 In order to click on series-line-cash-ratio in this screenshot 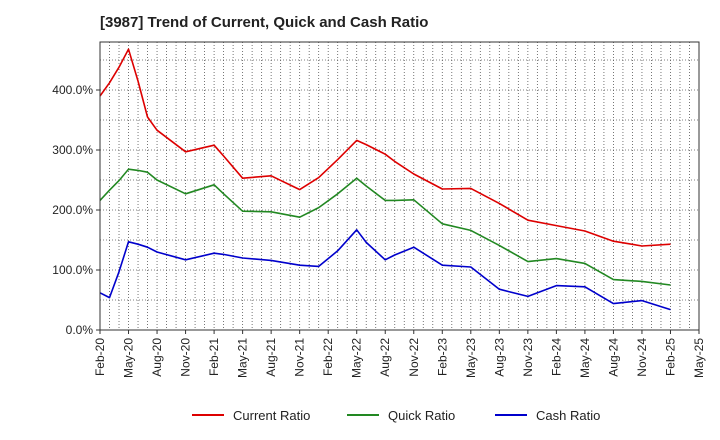, I will do `click(385, 270)`.